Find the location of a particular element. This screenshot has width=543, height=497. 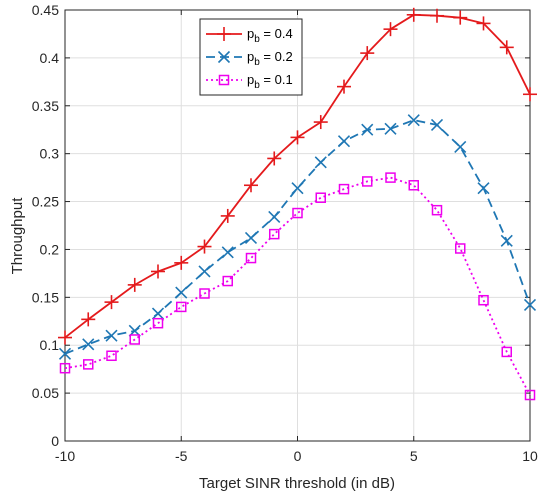

legend-item: pb = 0.1 is located at coordinates (249, 81).